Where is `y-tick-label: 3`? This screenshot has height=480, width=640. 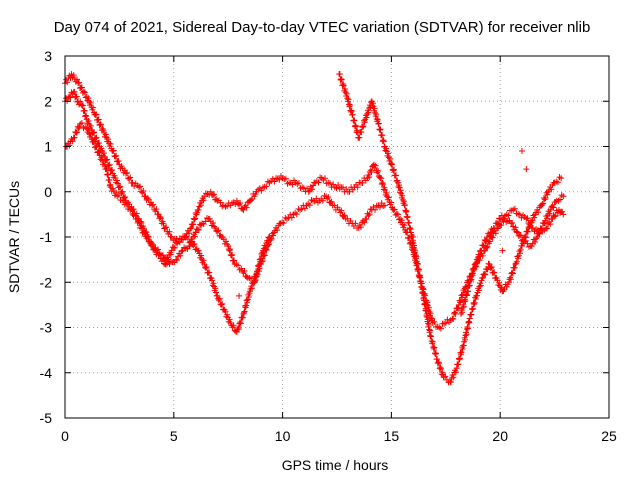
y-tick-label: 3 is located at coordinates (48, 56).